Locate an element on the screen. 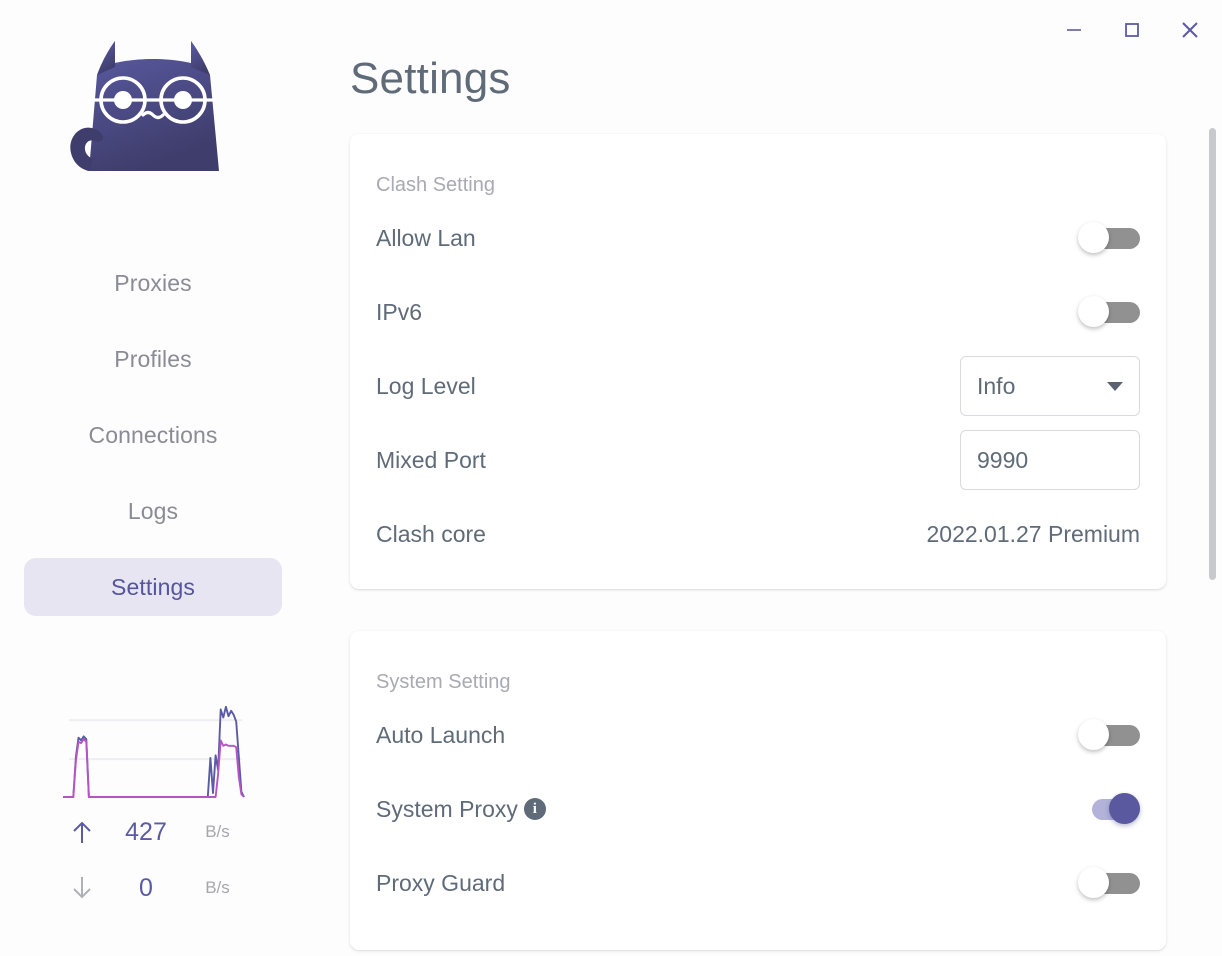  mixed-port-value: 9990 is located at coordinates (1003, 459).